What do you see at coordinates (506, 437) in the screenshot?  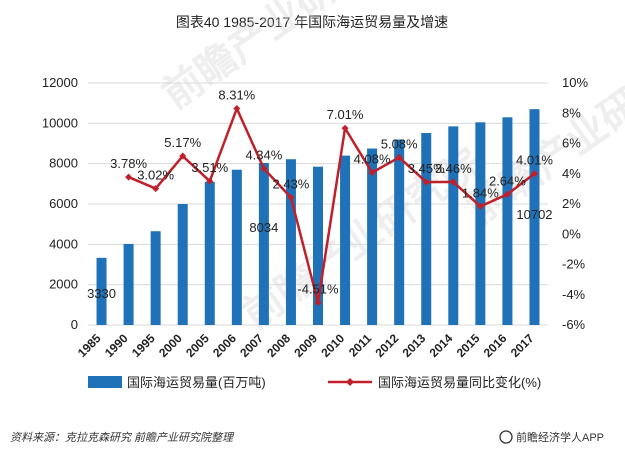 I see `brand-logo-icon` at bounding box center [506, 437].